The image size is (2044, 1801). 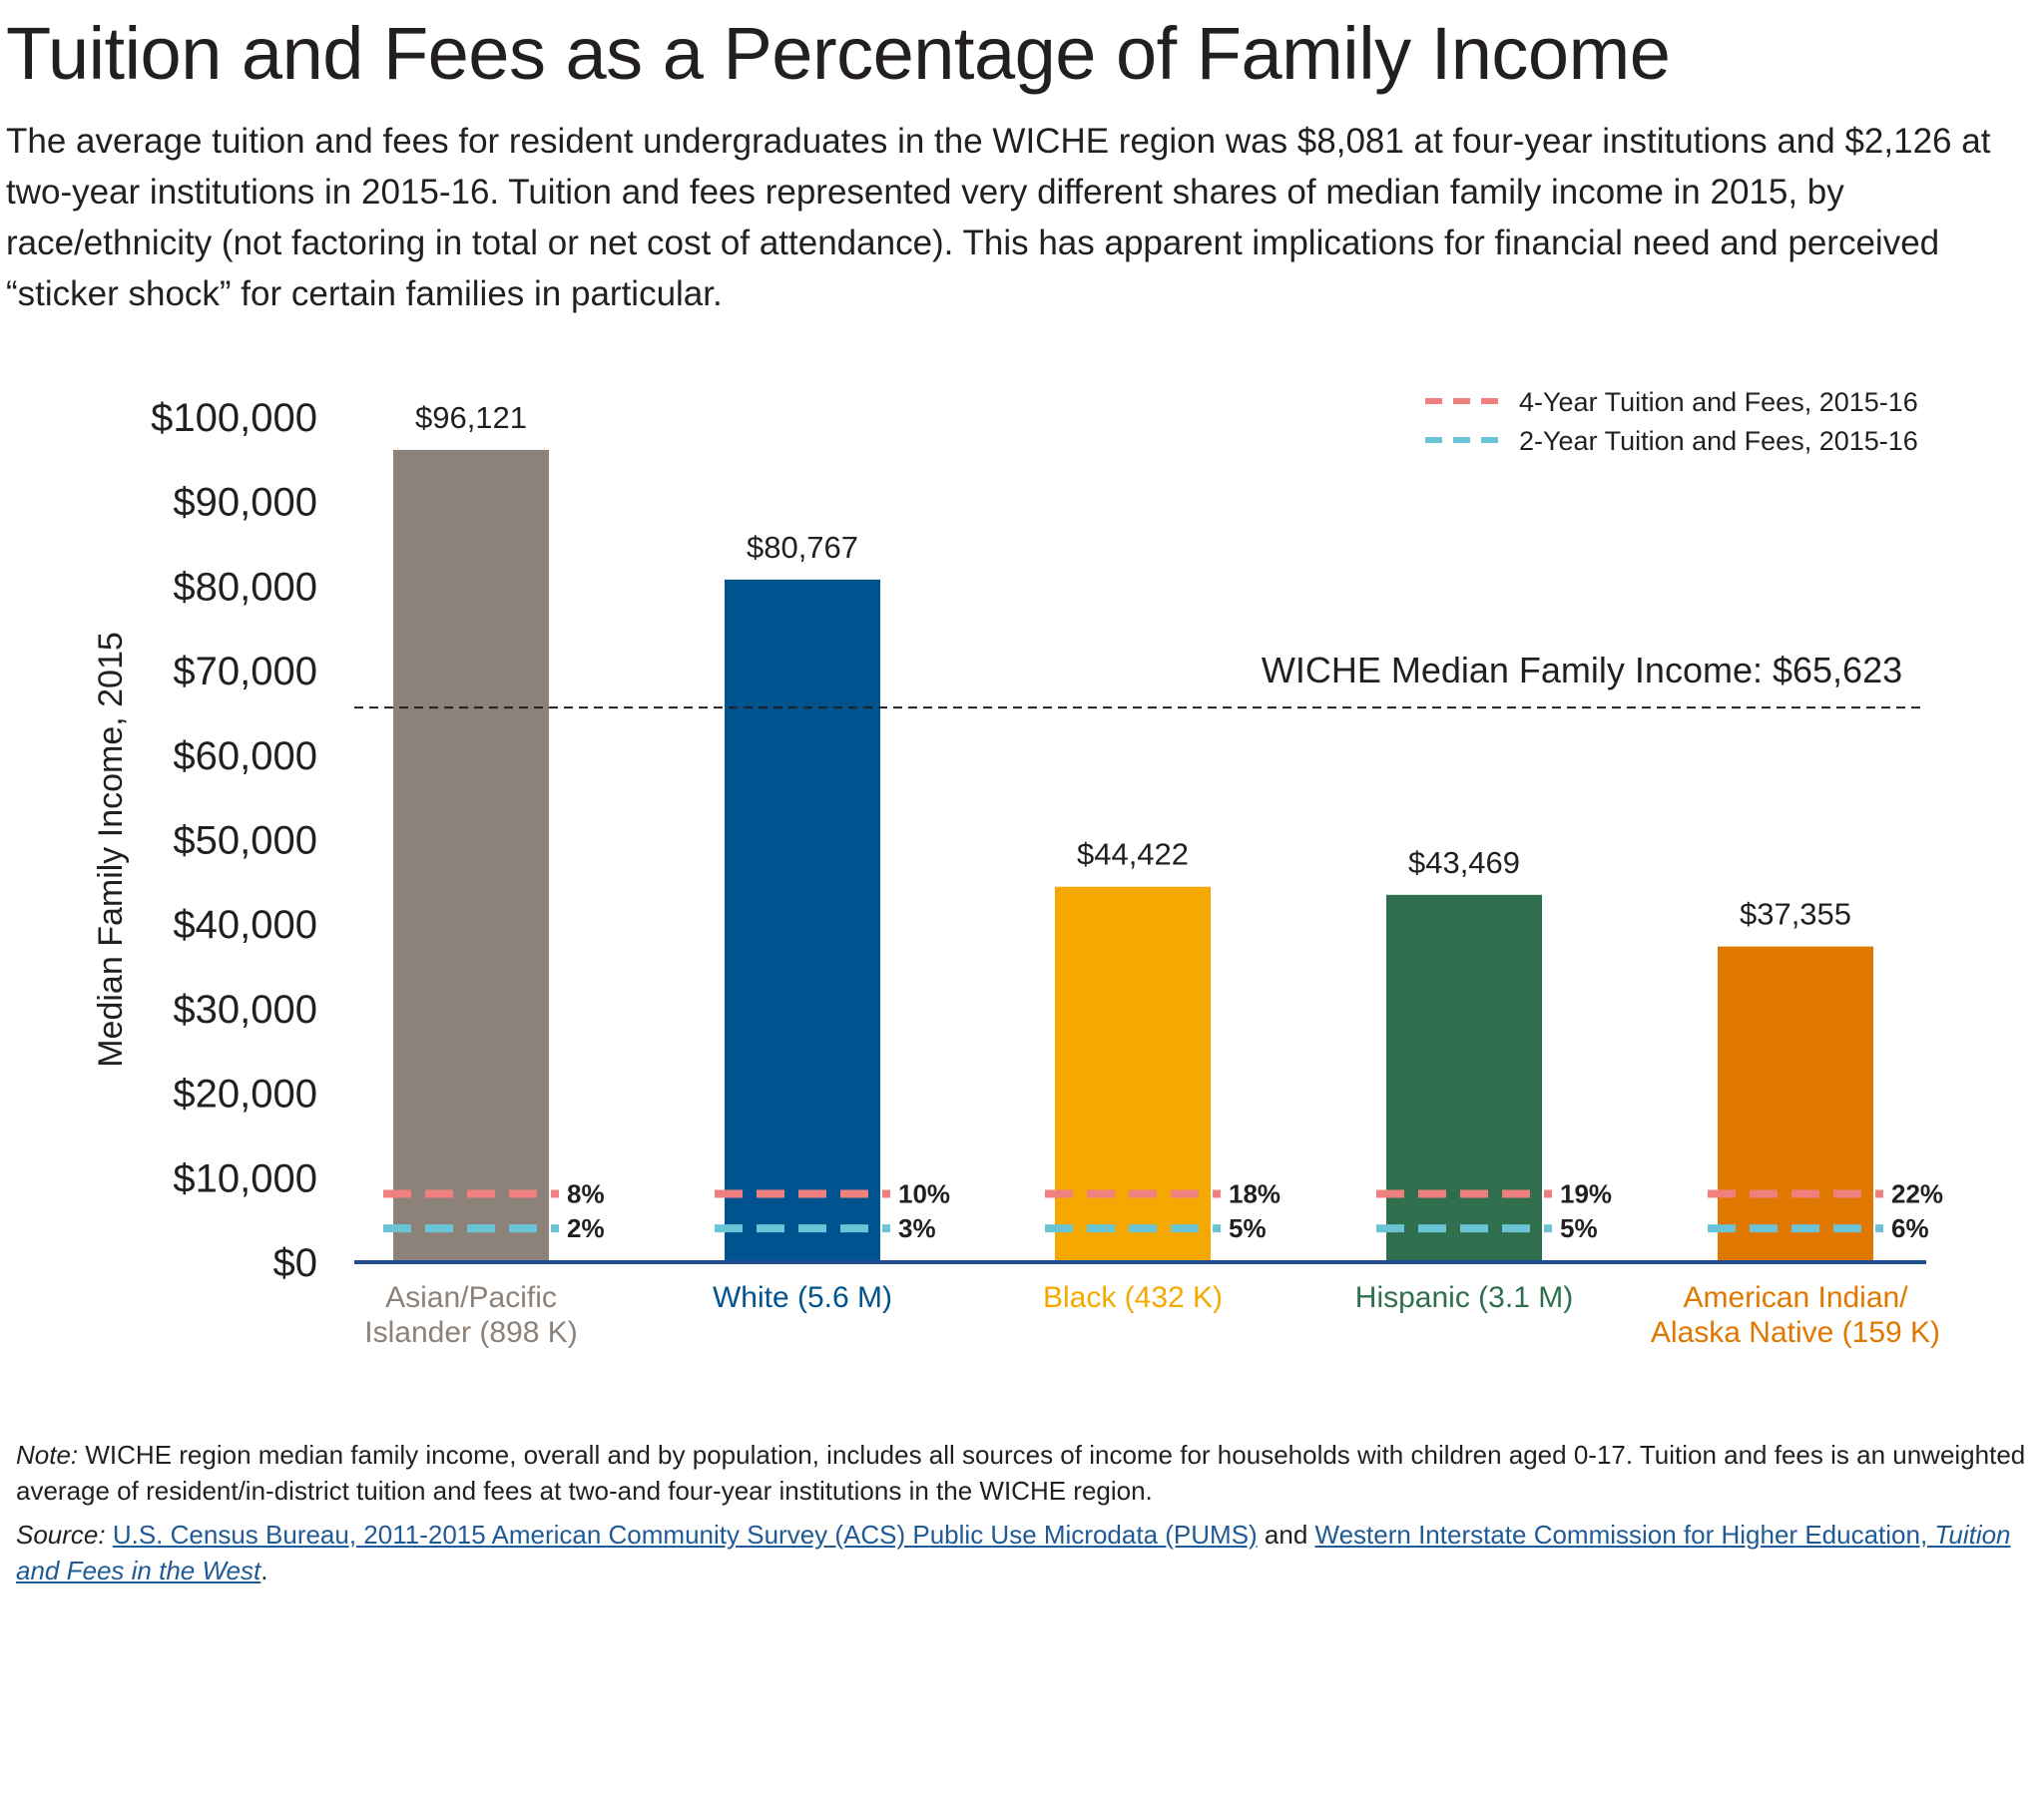 What do you see at coordinates (1133, 1297) in the screenshot?
I see `category-label: Black (432 K)` at bounding box center [1133, 1297].